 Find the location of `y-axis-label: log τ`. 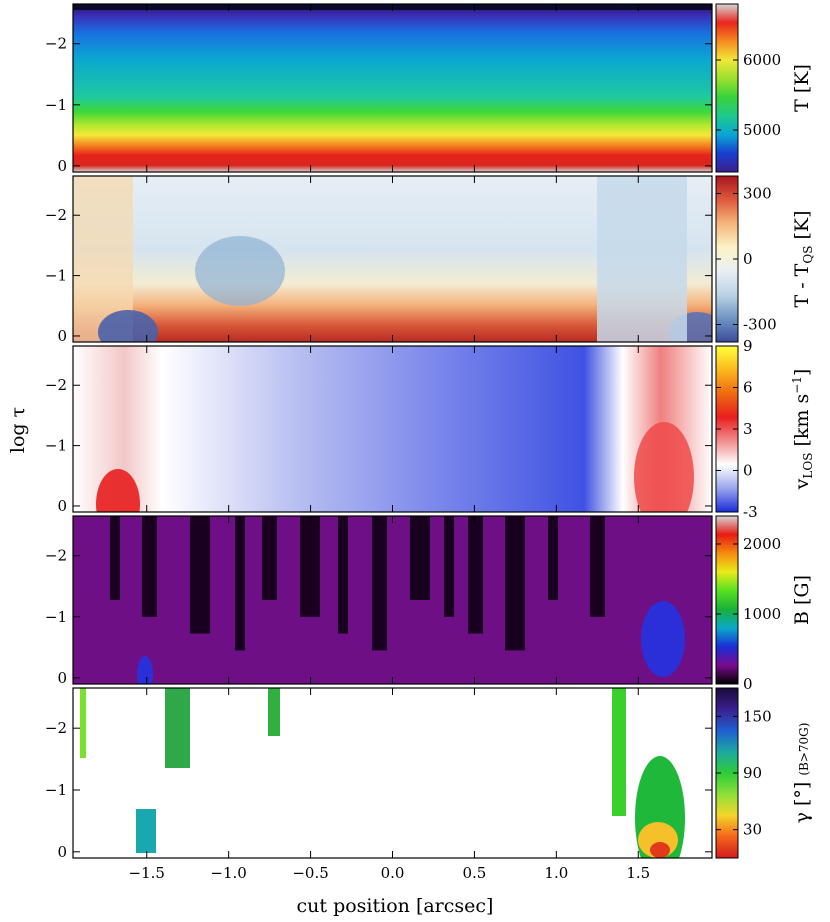

y-axis-label: log τ is located at coordinates (18, 430).